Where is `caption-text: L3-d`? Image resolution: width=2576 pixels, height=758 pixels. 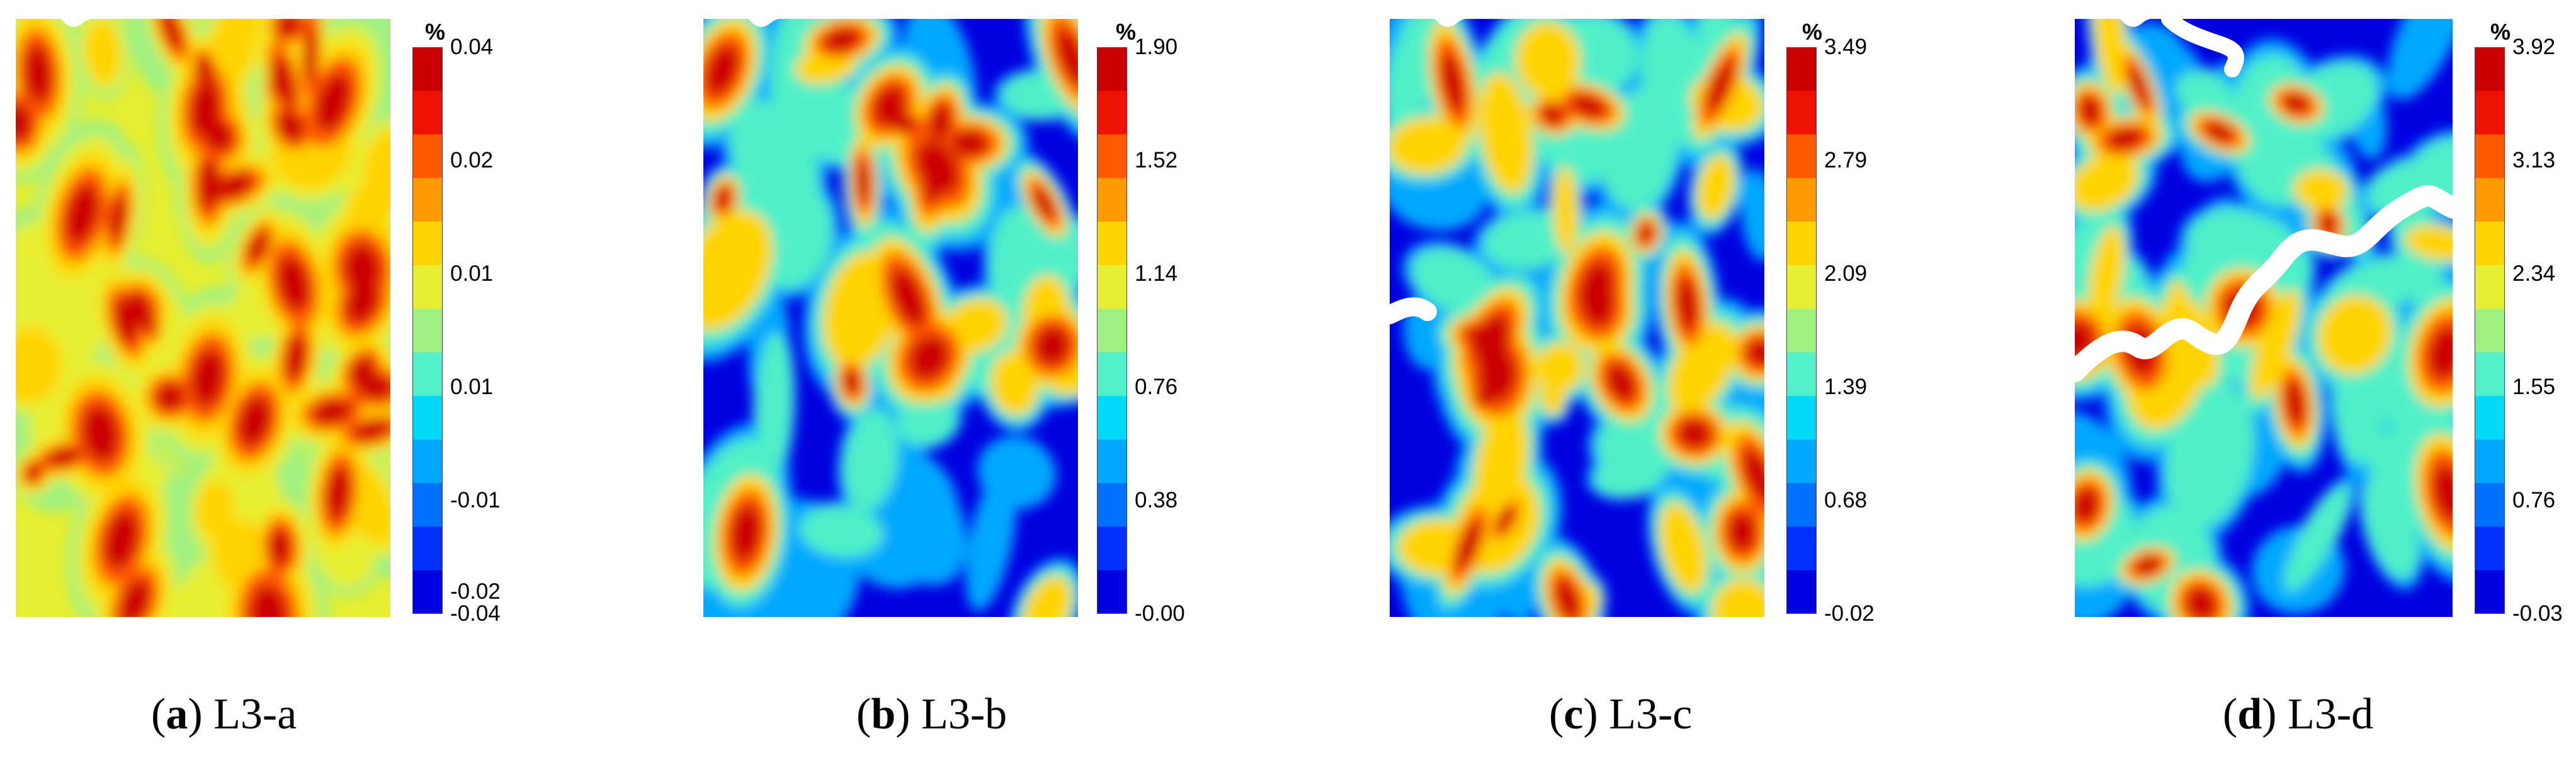
caption-text: L3-d is located at coordinates (2331, 714).